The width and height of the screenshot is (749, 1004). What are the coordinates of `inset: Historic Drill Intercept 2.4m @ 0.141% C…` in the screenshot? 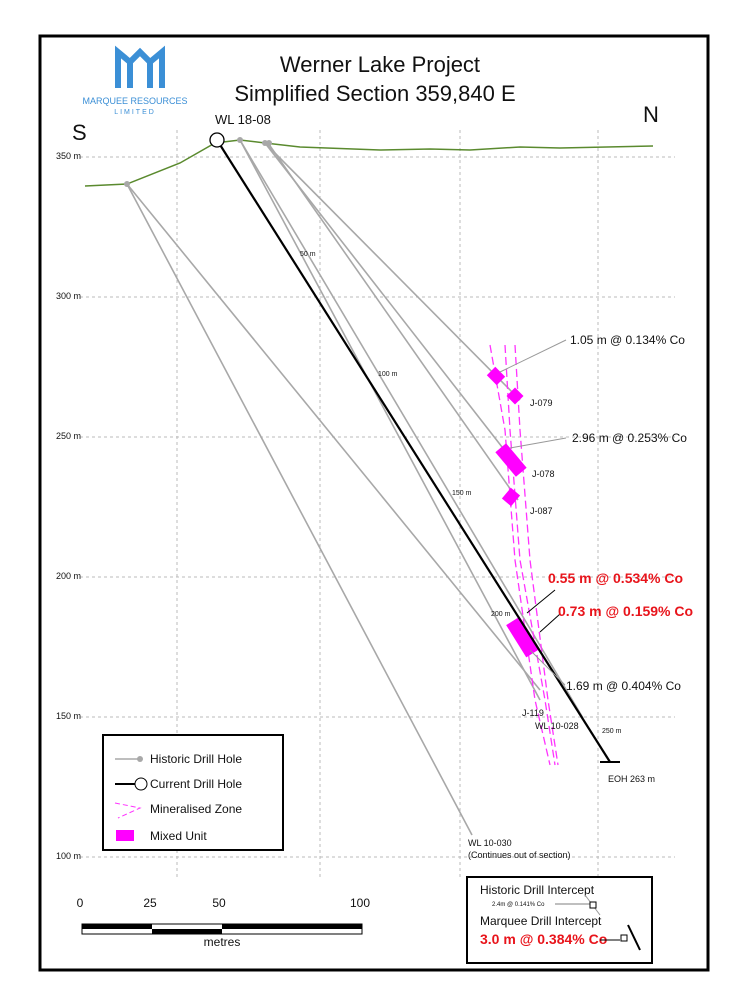 It's located at (559, 920).